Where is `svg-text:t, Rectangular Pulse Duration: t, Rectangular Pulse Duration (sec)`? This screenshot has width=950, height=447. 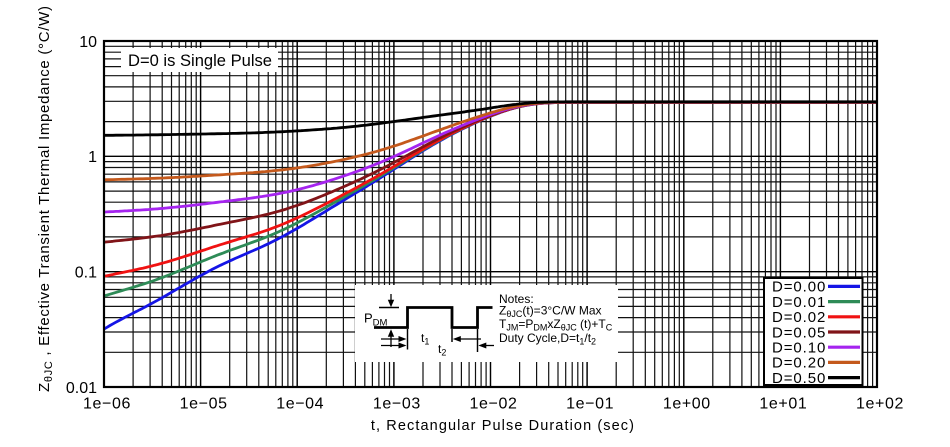
svg-text:t, Rectangular Pulse Duration: t, Rectangular Pulse Duration (sec) is located at coordinates (503, 426).